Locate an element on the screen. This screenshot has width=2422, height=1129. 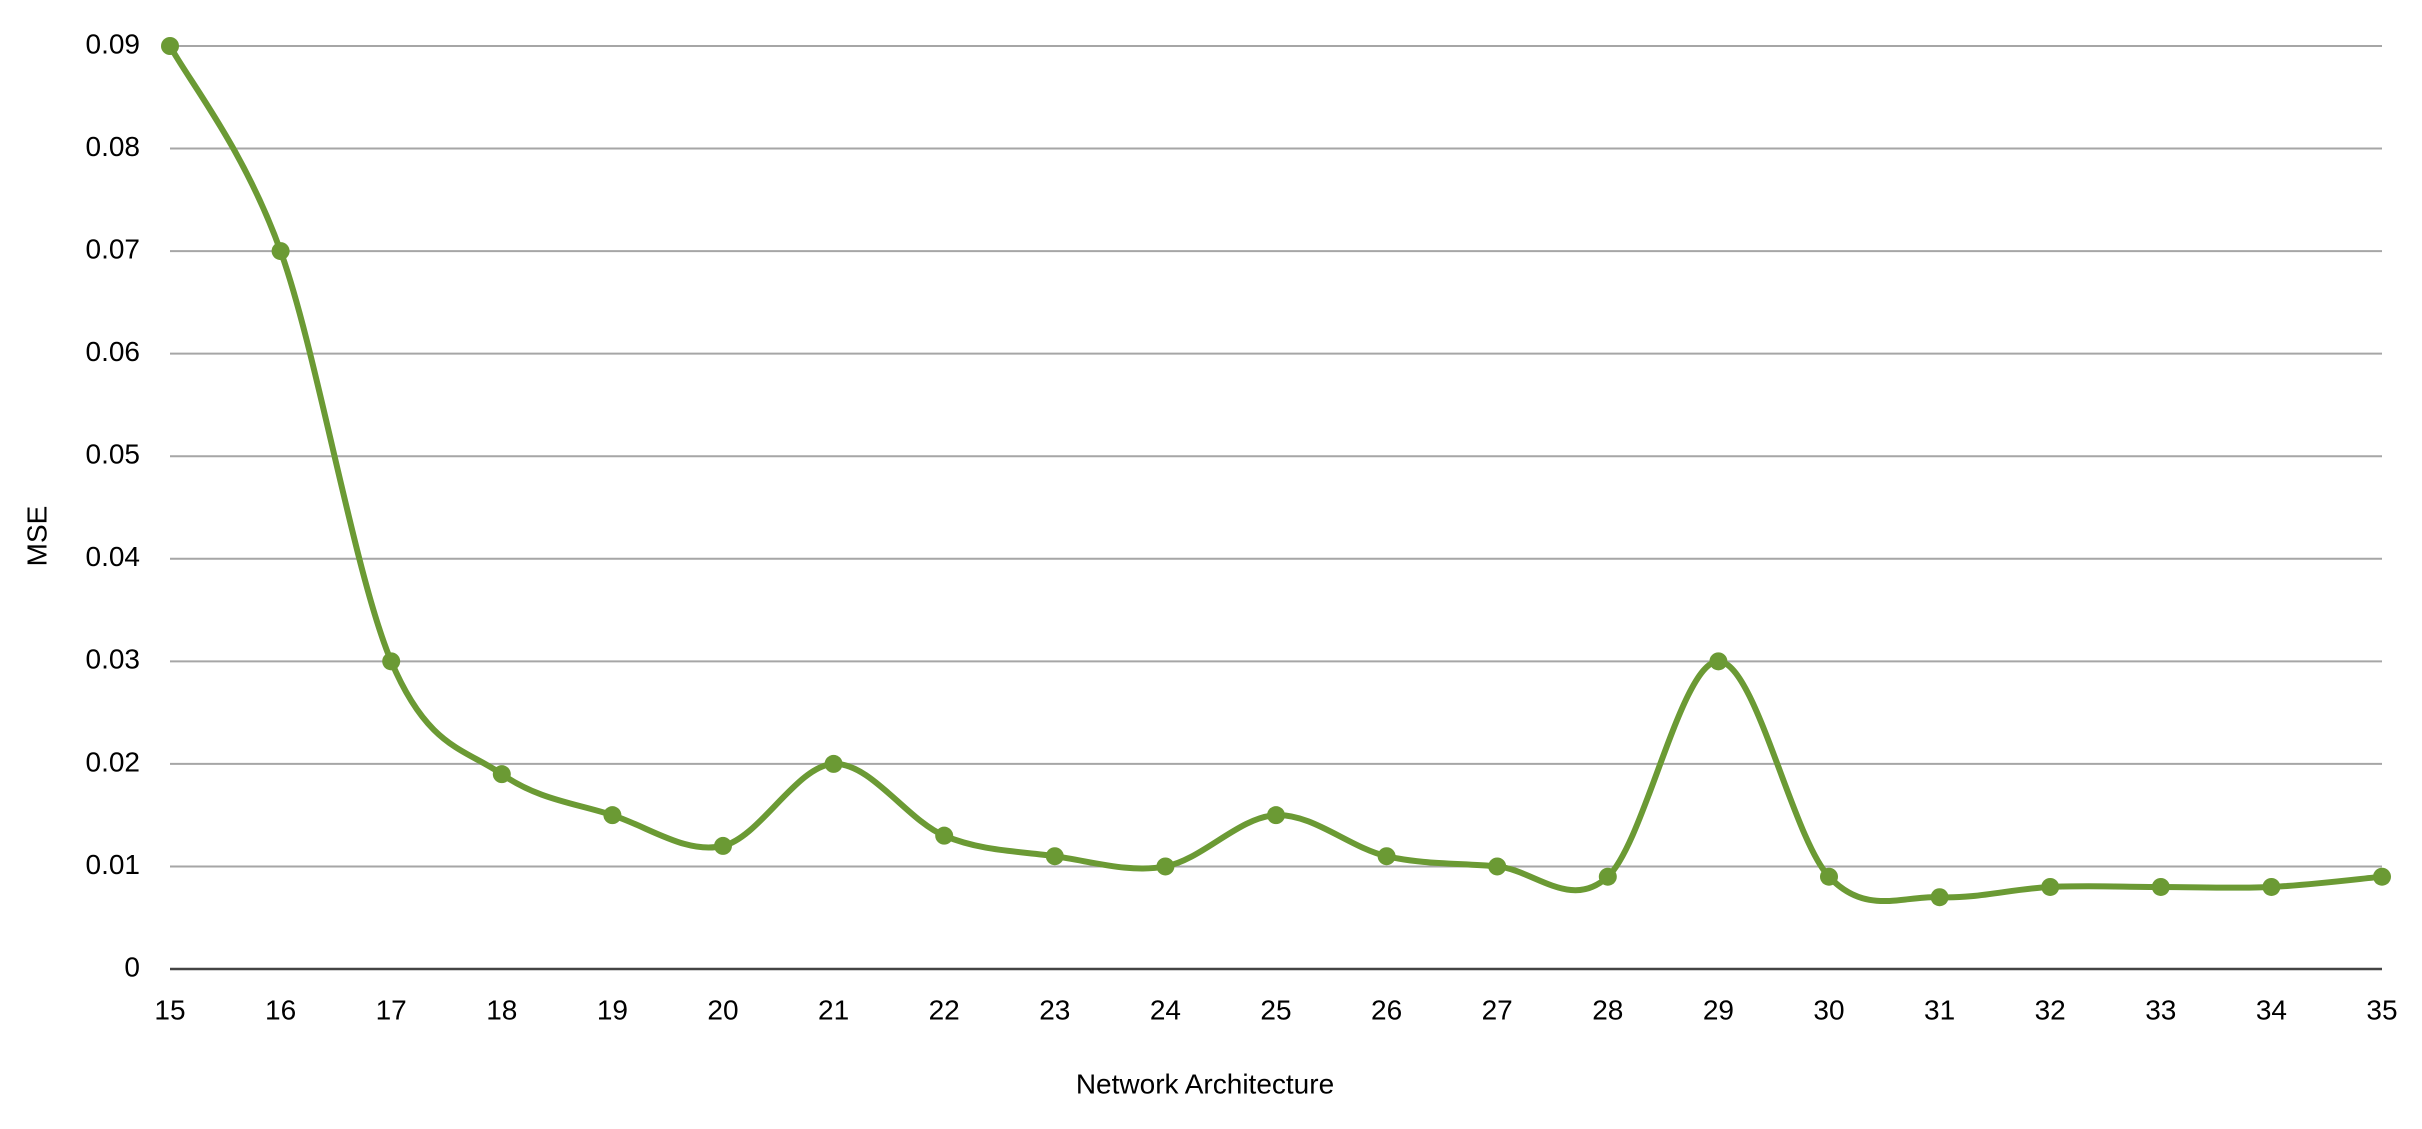
x-tick-label: 29 is located at coordinates (1718, 1009).